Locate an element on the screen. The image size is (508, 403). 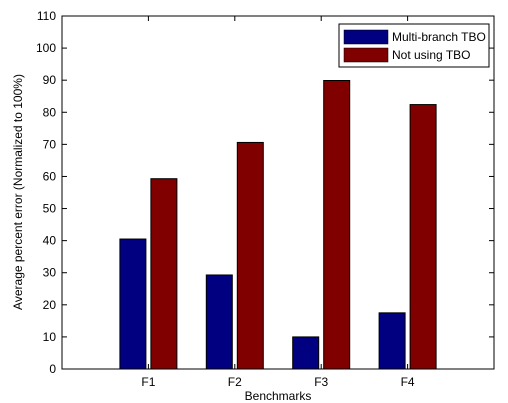
y-tick-label: 80 is located at coordinates (50, 112).